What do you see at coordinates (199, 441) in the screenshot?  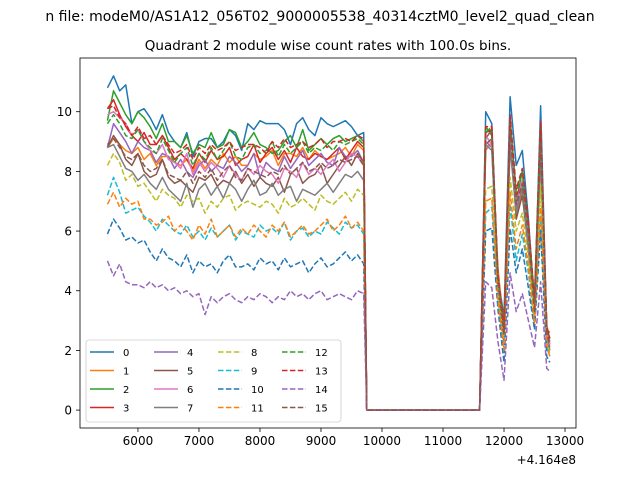 I see `x-tick-label: 7000` at bounding box center [199, 441].